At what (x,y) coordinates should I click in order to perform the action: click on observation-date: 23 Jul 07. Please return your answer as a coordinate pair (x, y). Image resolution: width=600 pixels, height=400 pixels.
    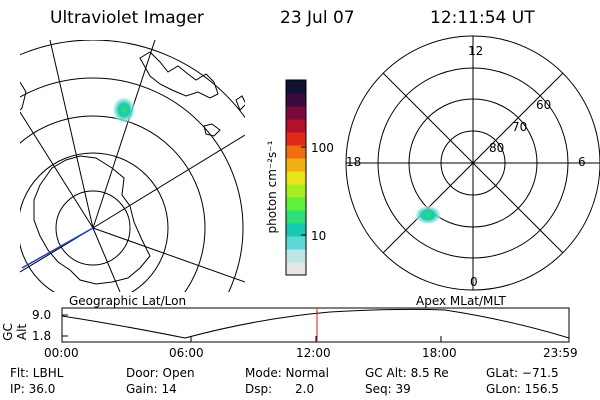
    Looking at the image, I should click on (317, 18).